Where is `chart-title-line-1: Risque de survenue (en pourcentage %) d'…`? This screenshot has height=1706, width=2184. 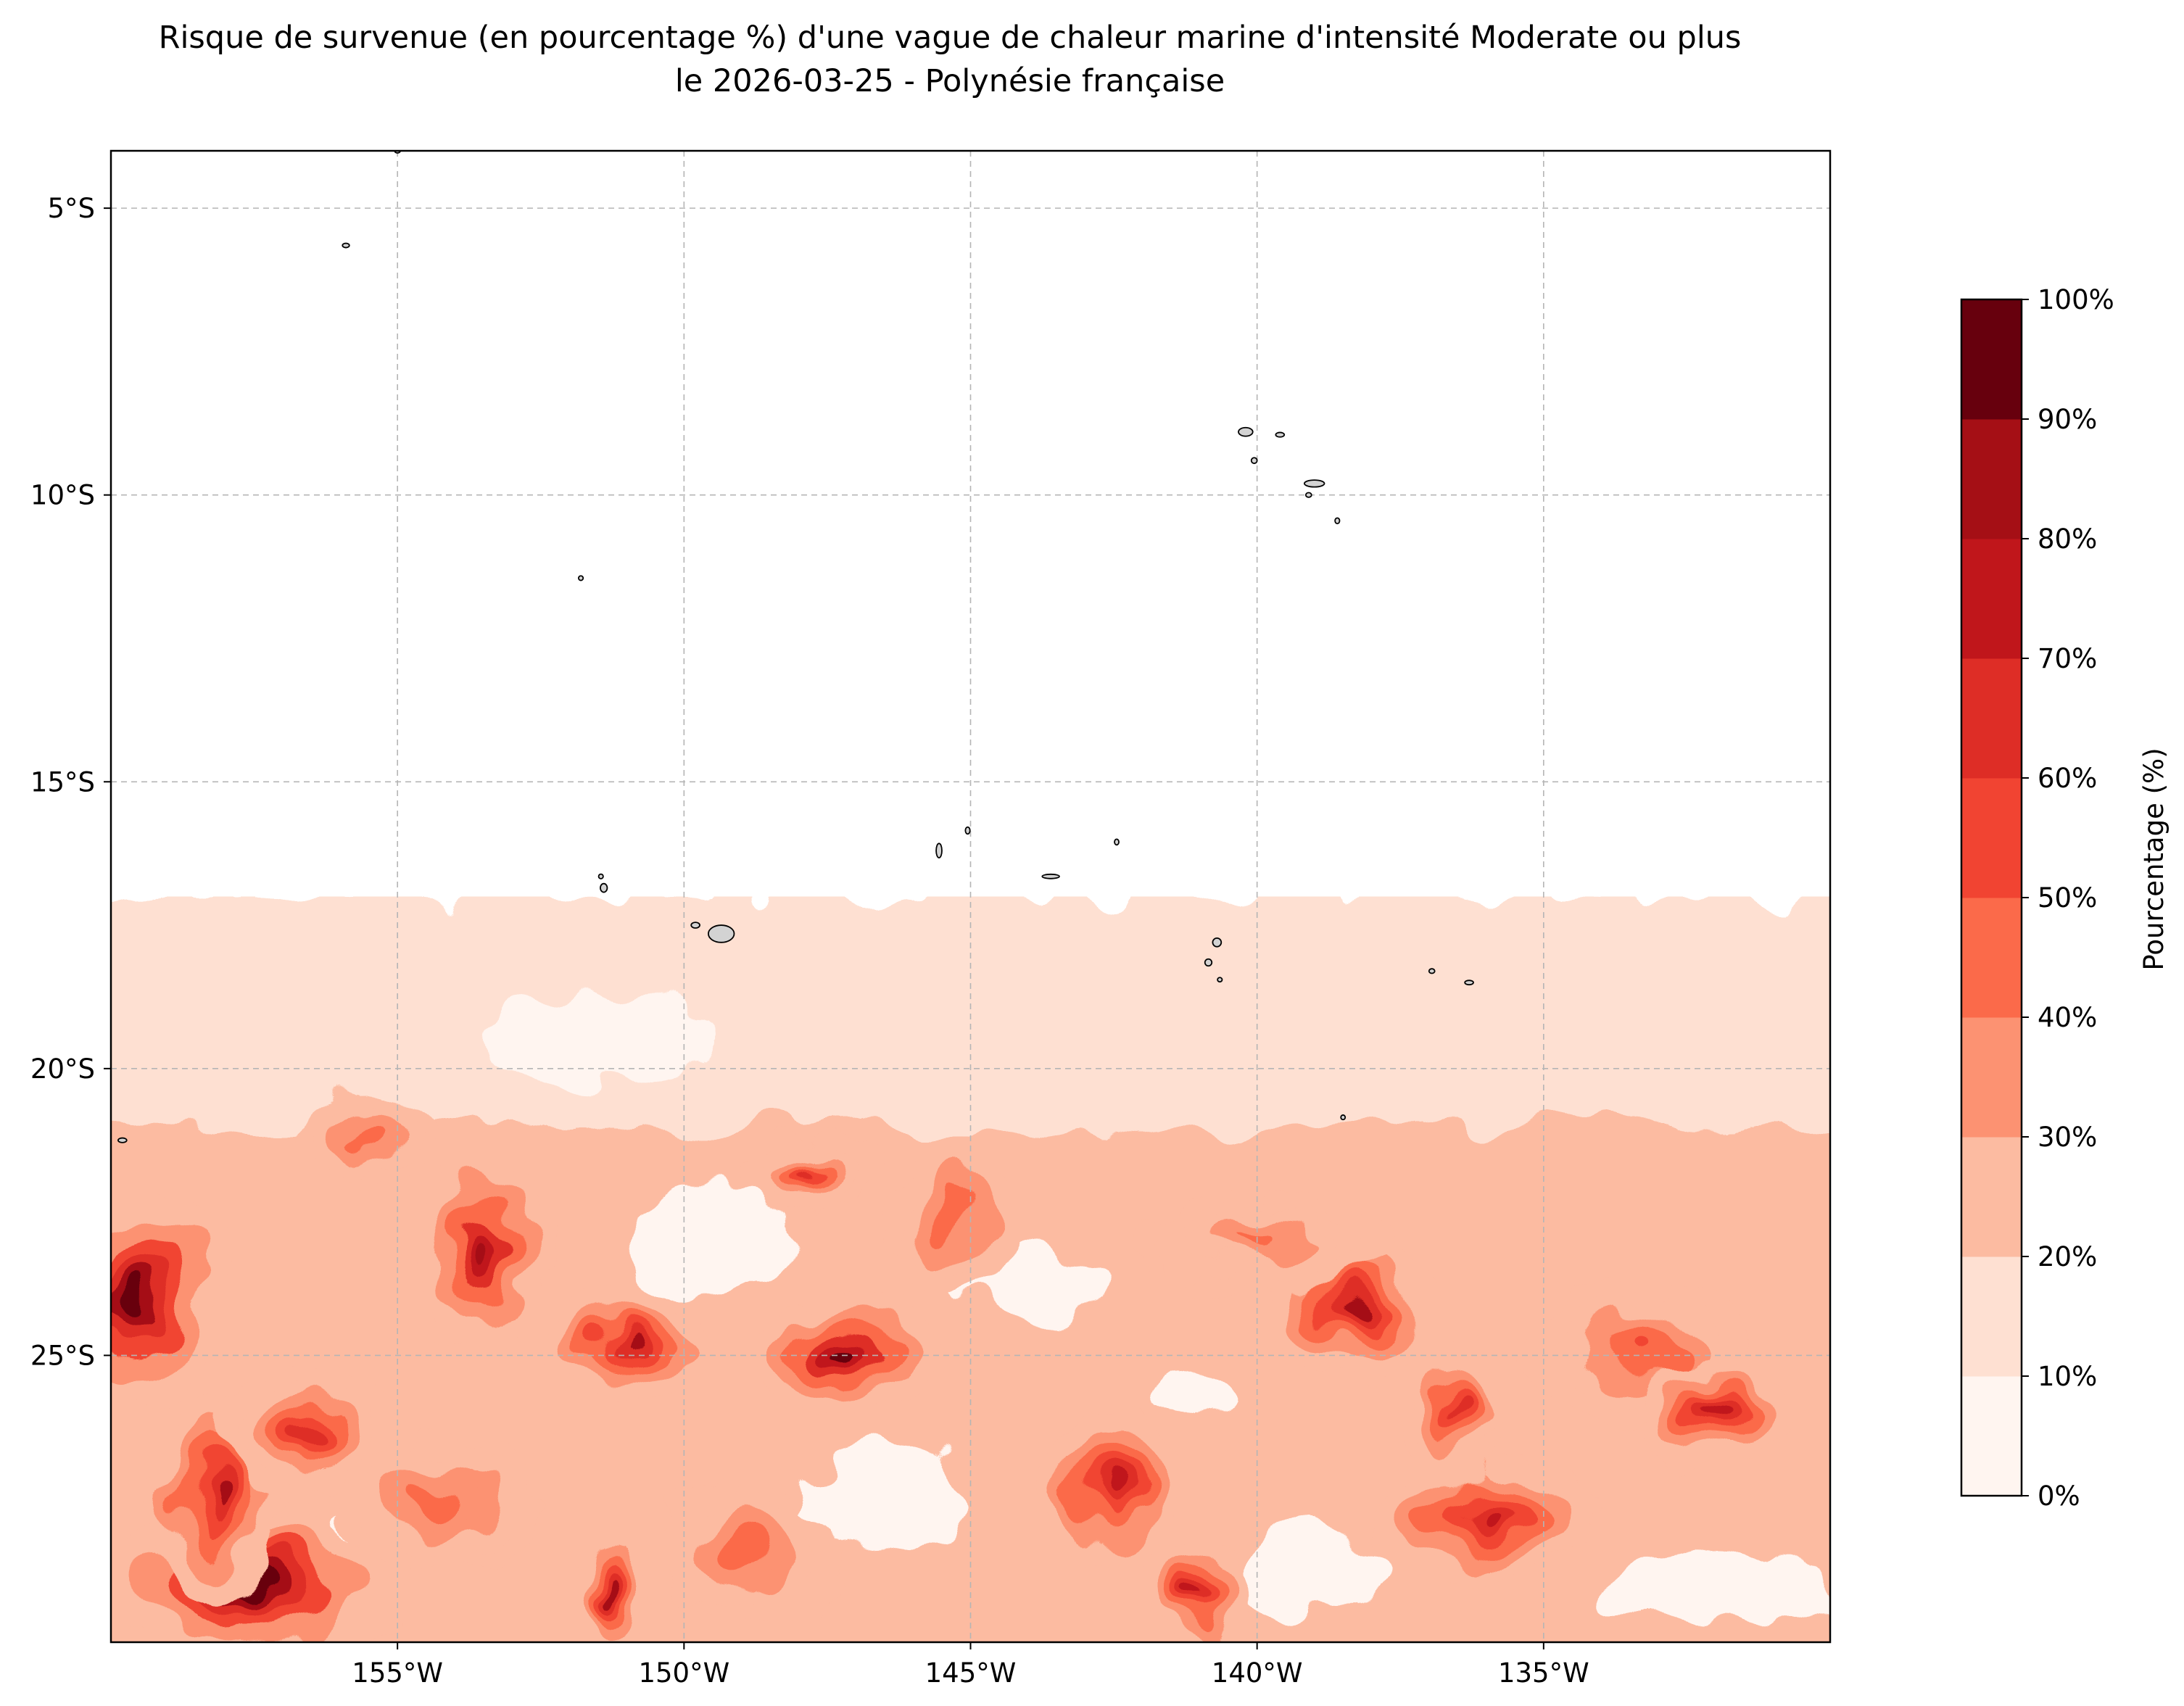 chart-title-line-1: Risque de survenue (en pourcentage %) d'… is located at coordinates (950, 38).